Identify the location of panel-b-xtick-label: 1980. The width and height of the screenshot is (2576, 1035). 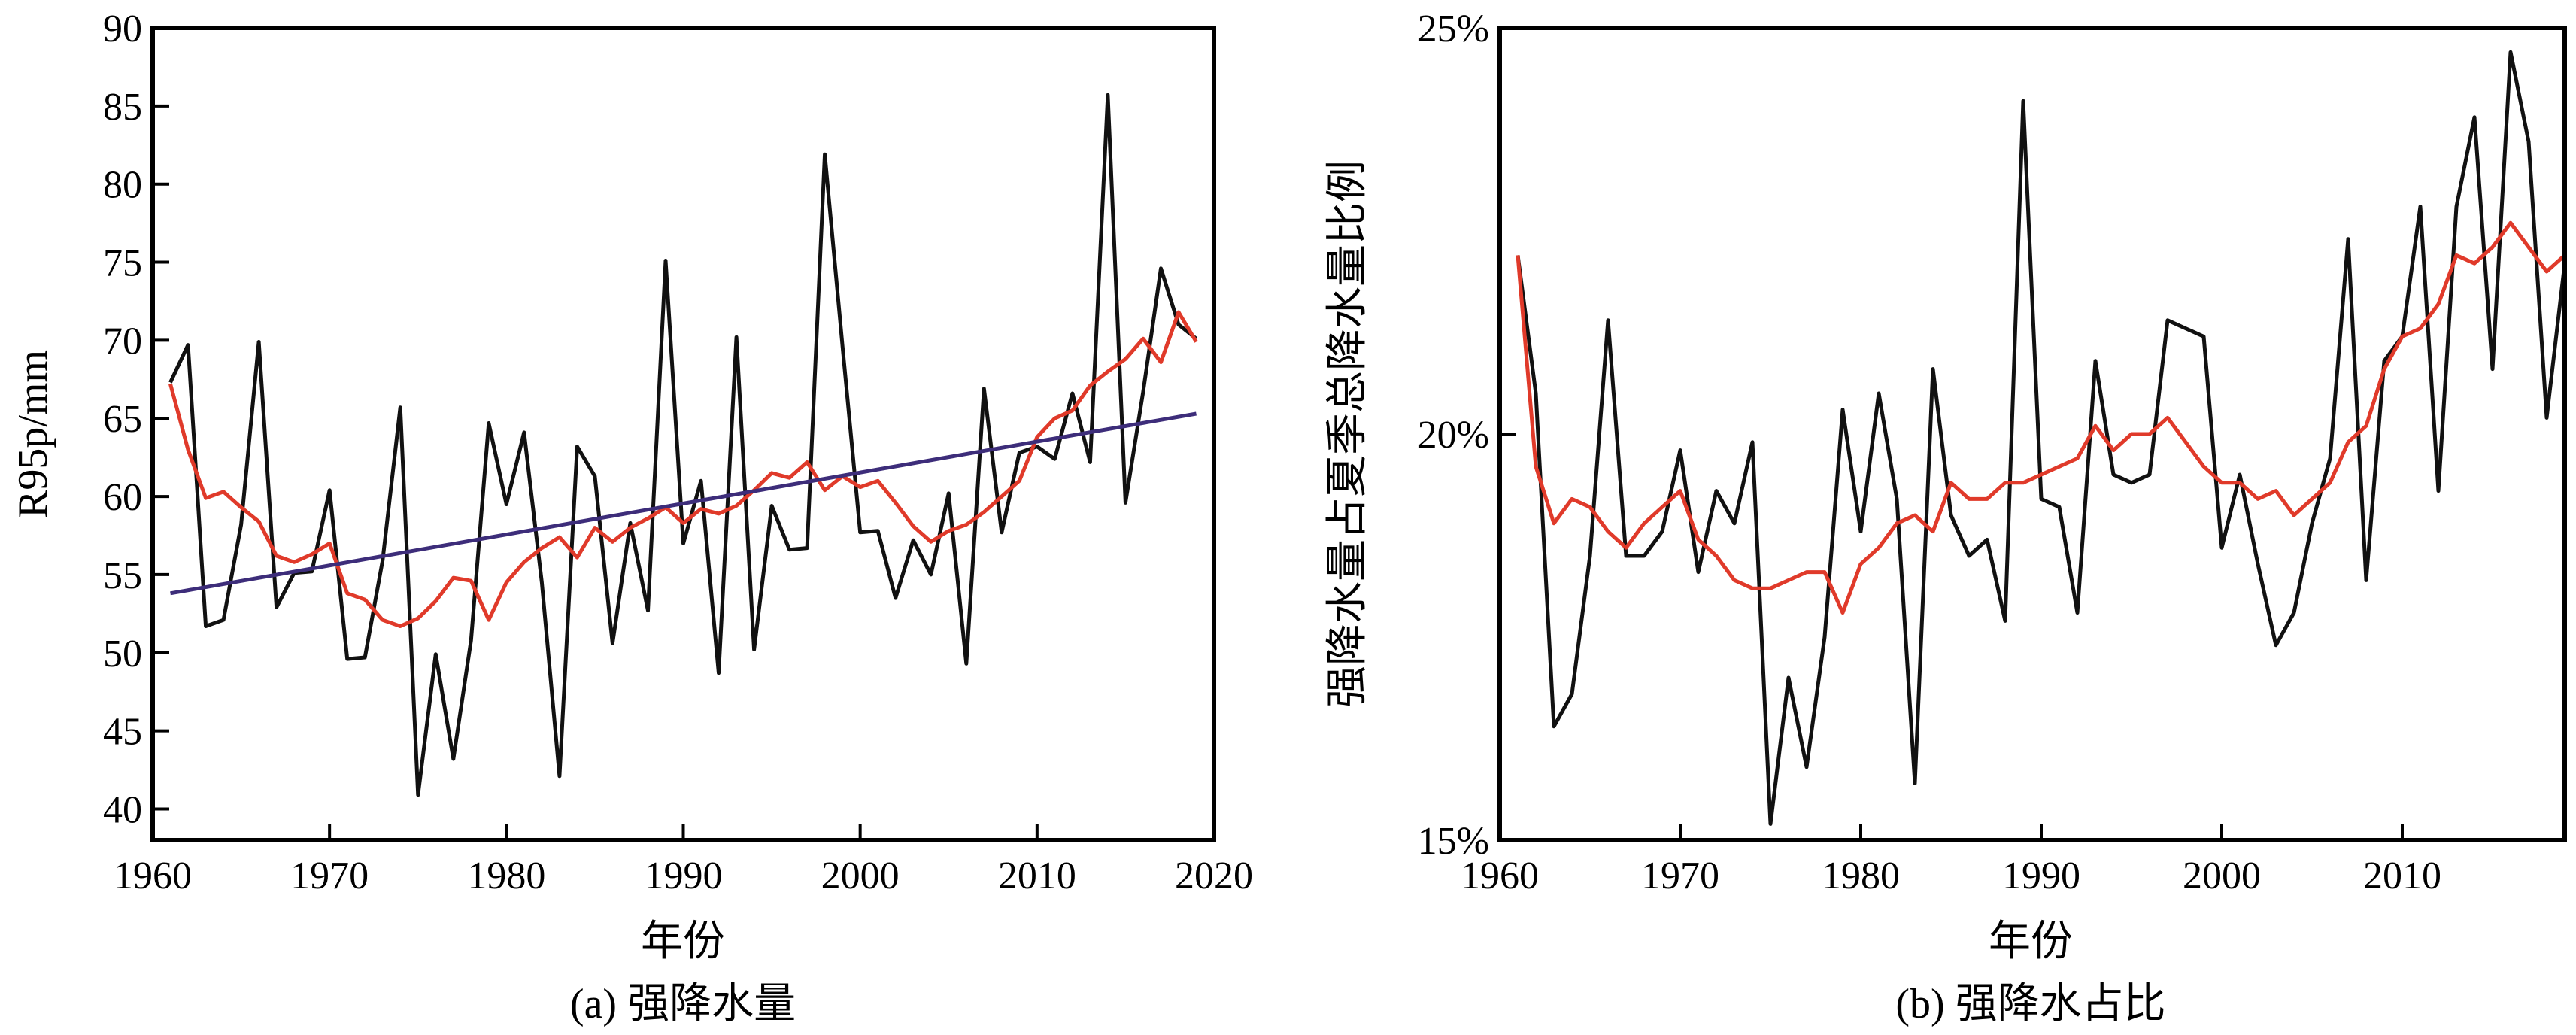
(1861, 875).